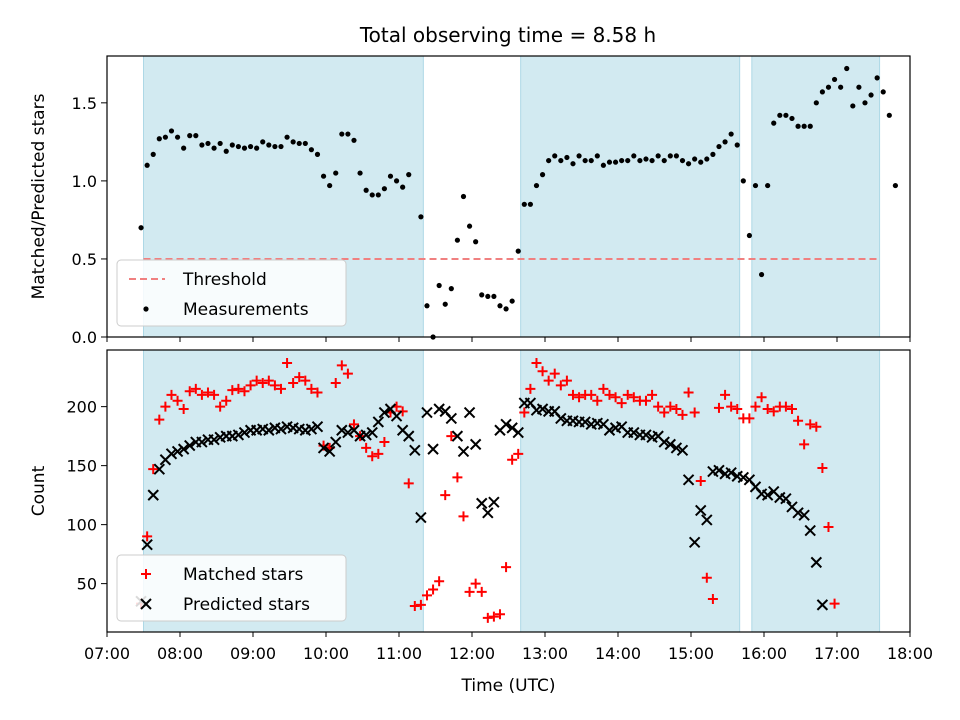  Describe the element at coordinates (246, 605) in the screenshot. I see `legend-label: Predicted stars` at that location.